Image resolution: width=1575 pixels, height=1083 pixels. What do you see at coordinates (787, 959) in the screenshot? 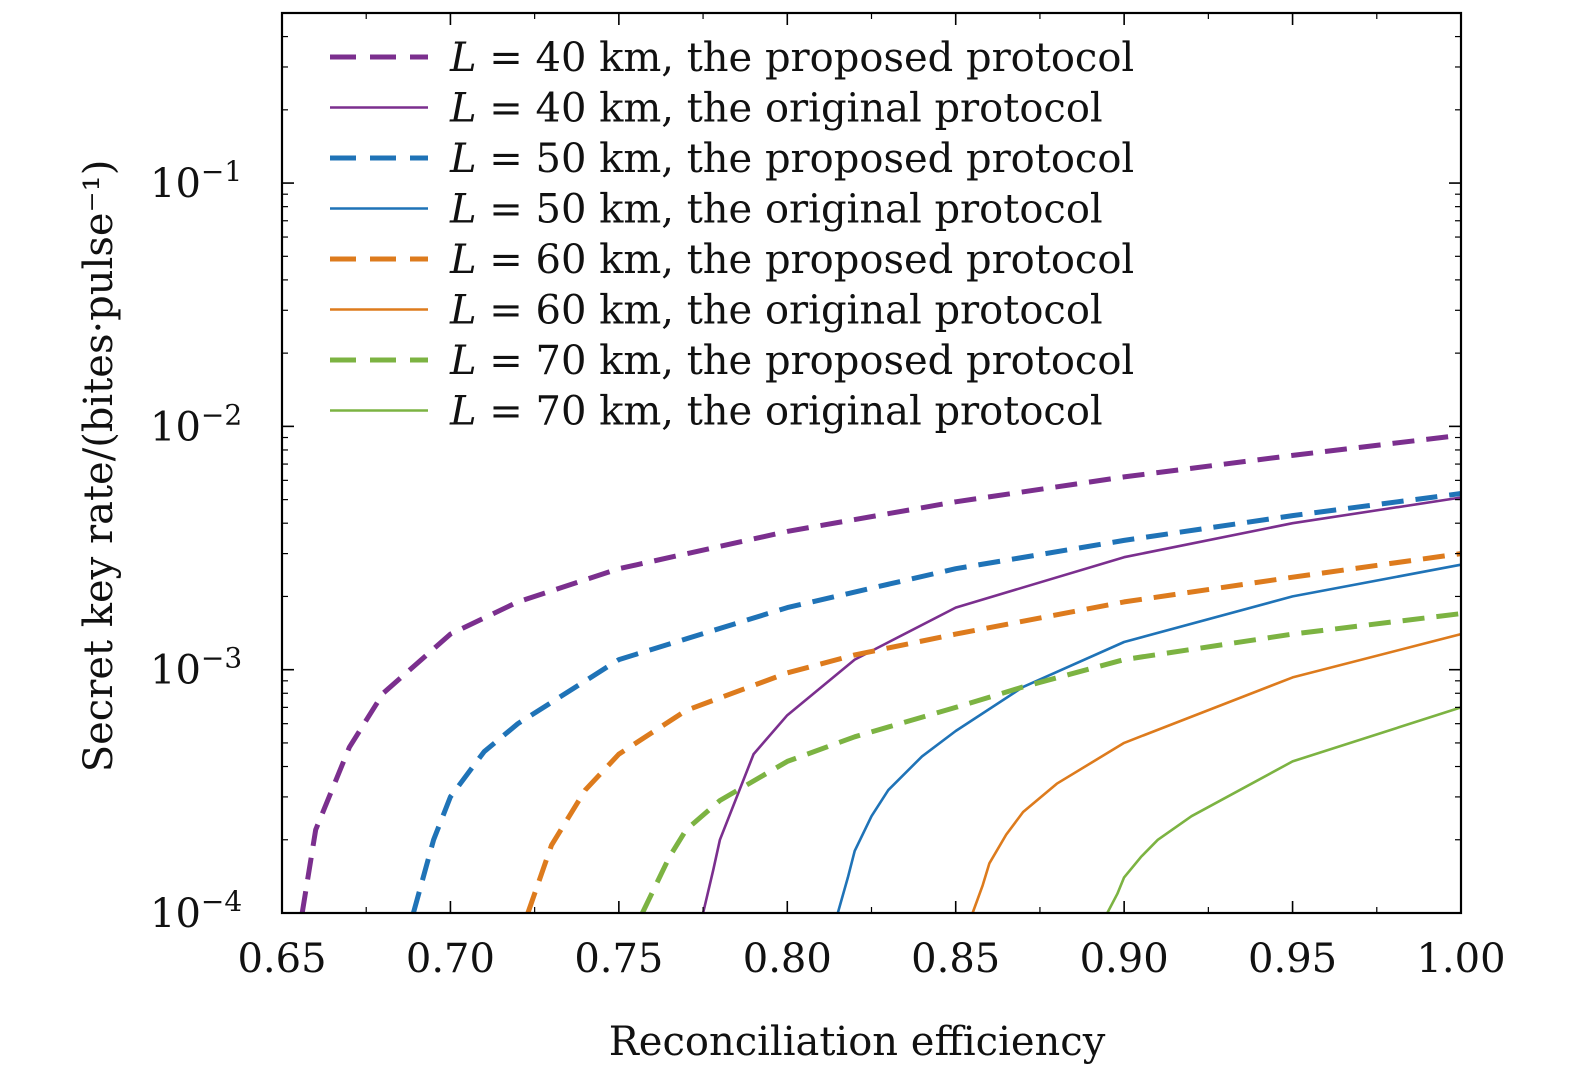
I see `x-tick-label: 0.80` at bounding box center [787, 959].